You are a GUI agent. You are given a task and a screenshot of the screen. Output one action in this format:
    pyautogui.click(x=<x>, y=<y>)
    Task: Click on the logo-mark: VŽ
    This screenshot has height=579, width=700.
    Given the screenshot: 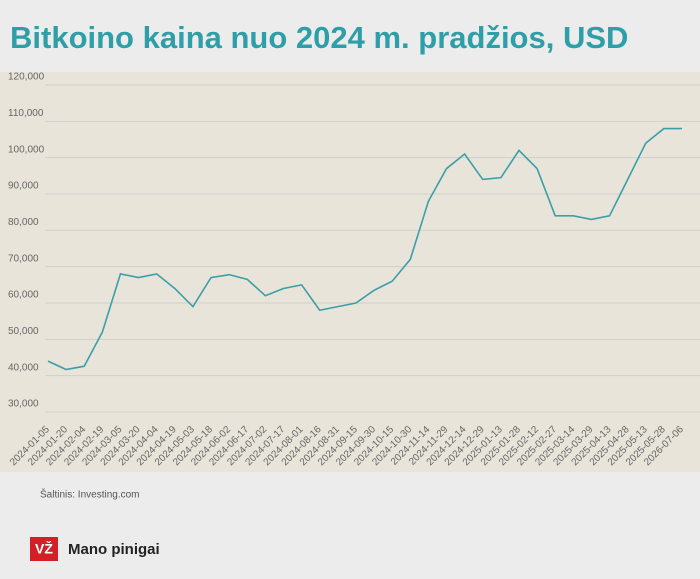 What is the action you would take?
    pyautogui.click(x=44, y=548)
    